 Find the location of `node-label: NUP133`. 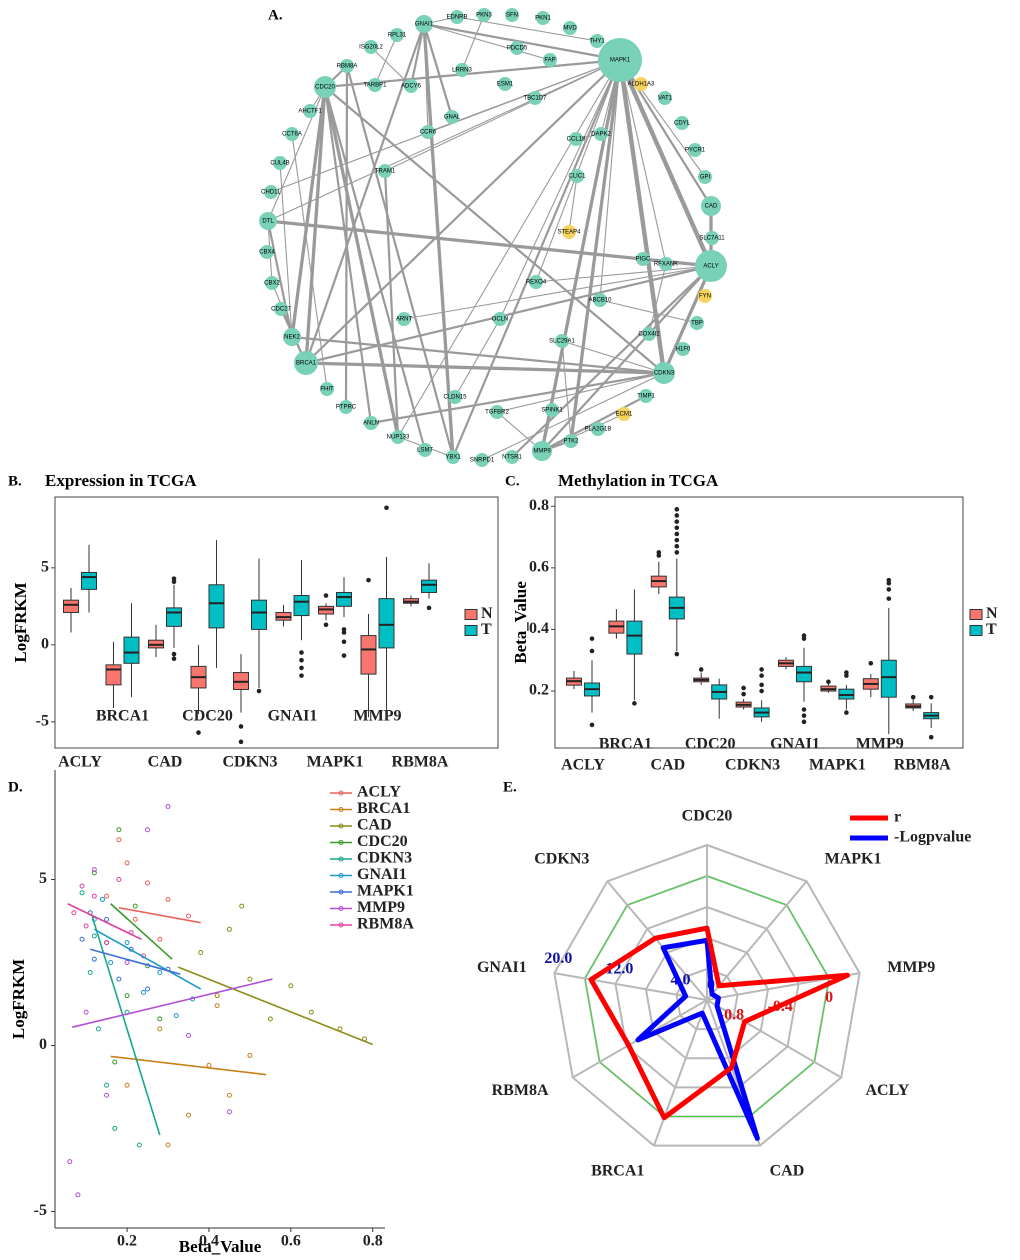

node-label: NUP133 is located at coordinates (398, 438).